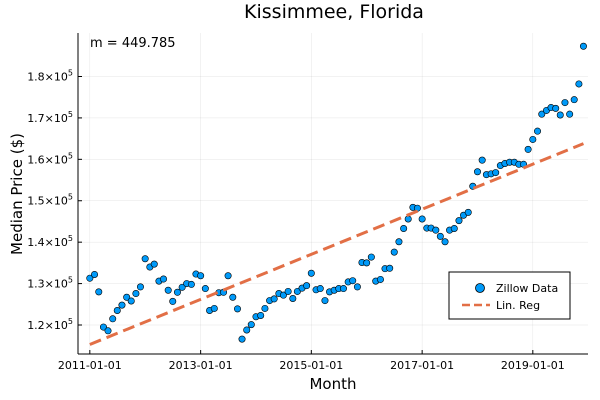 Image resolution: width=600 pixels, height=400 pixels. What do you see at coordinates (518, 305) in the screenshot?
I see `legend-label-regression: Lin. Reg` at bounding box center [518, 305].